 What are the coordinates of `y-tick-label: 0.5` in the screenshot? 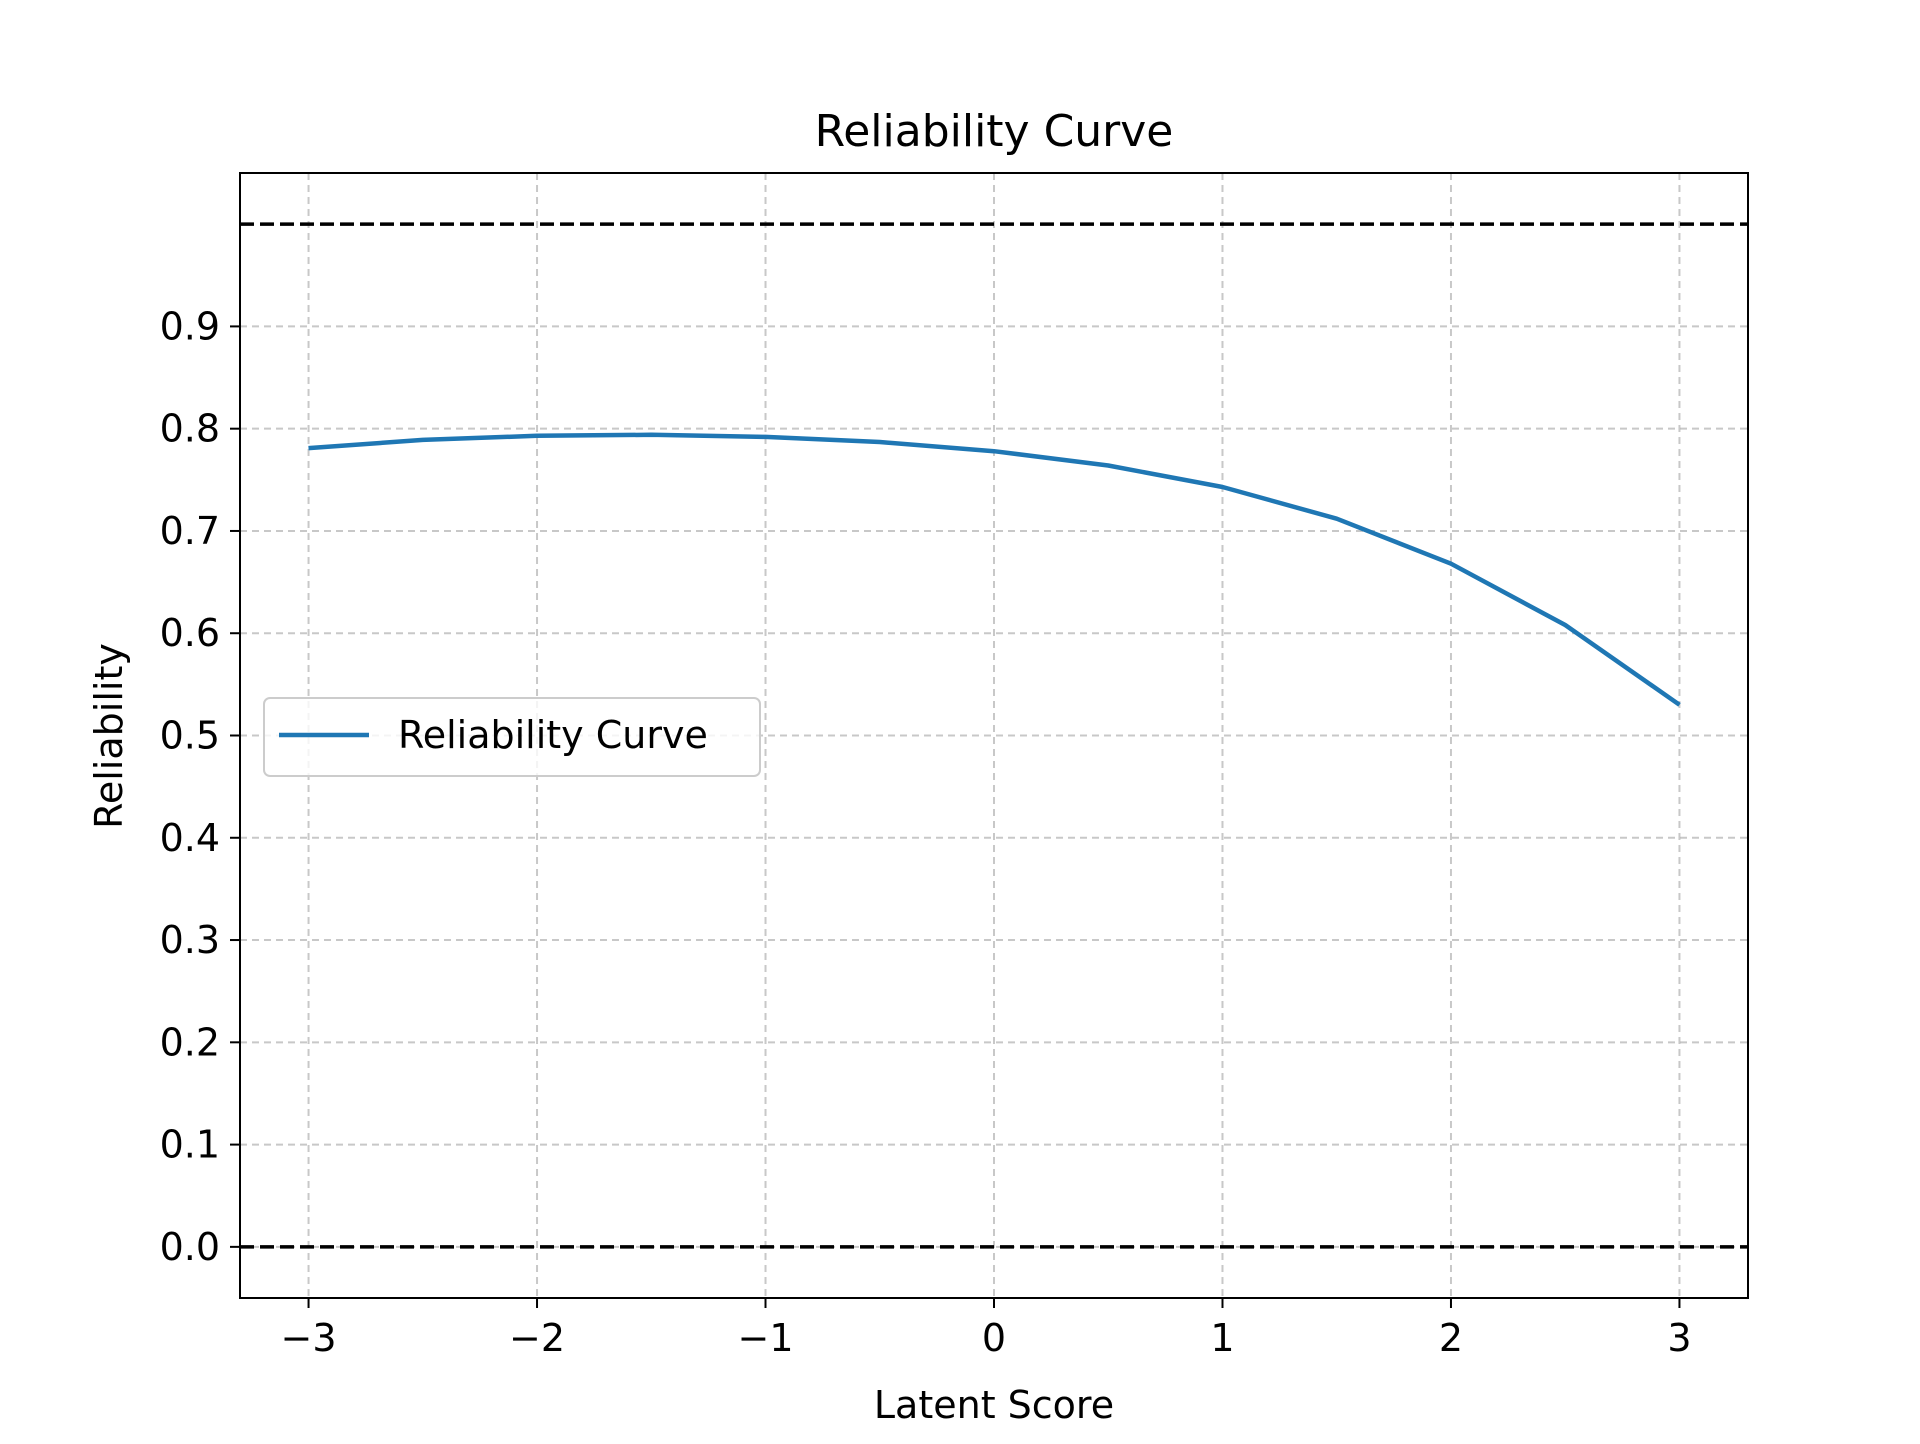 It's located at (190, 736).